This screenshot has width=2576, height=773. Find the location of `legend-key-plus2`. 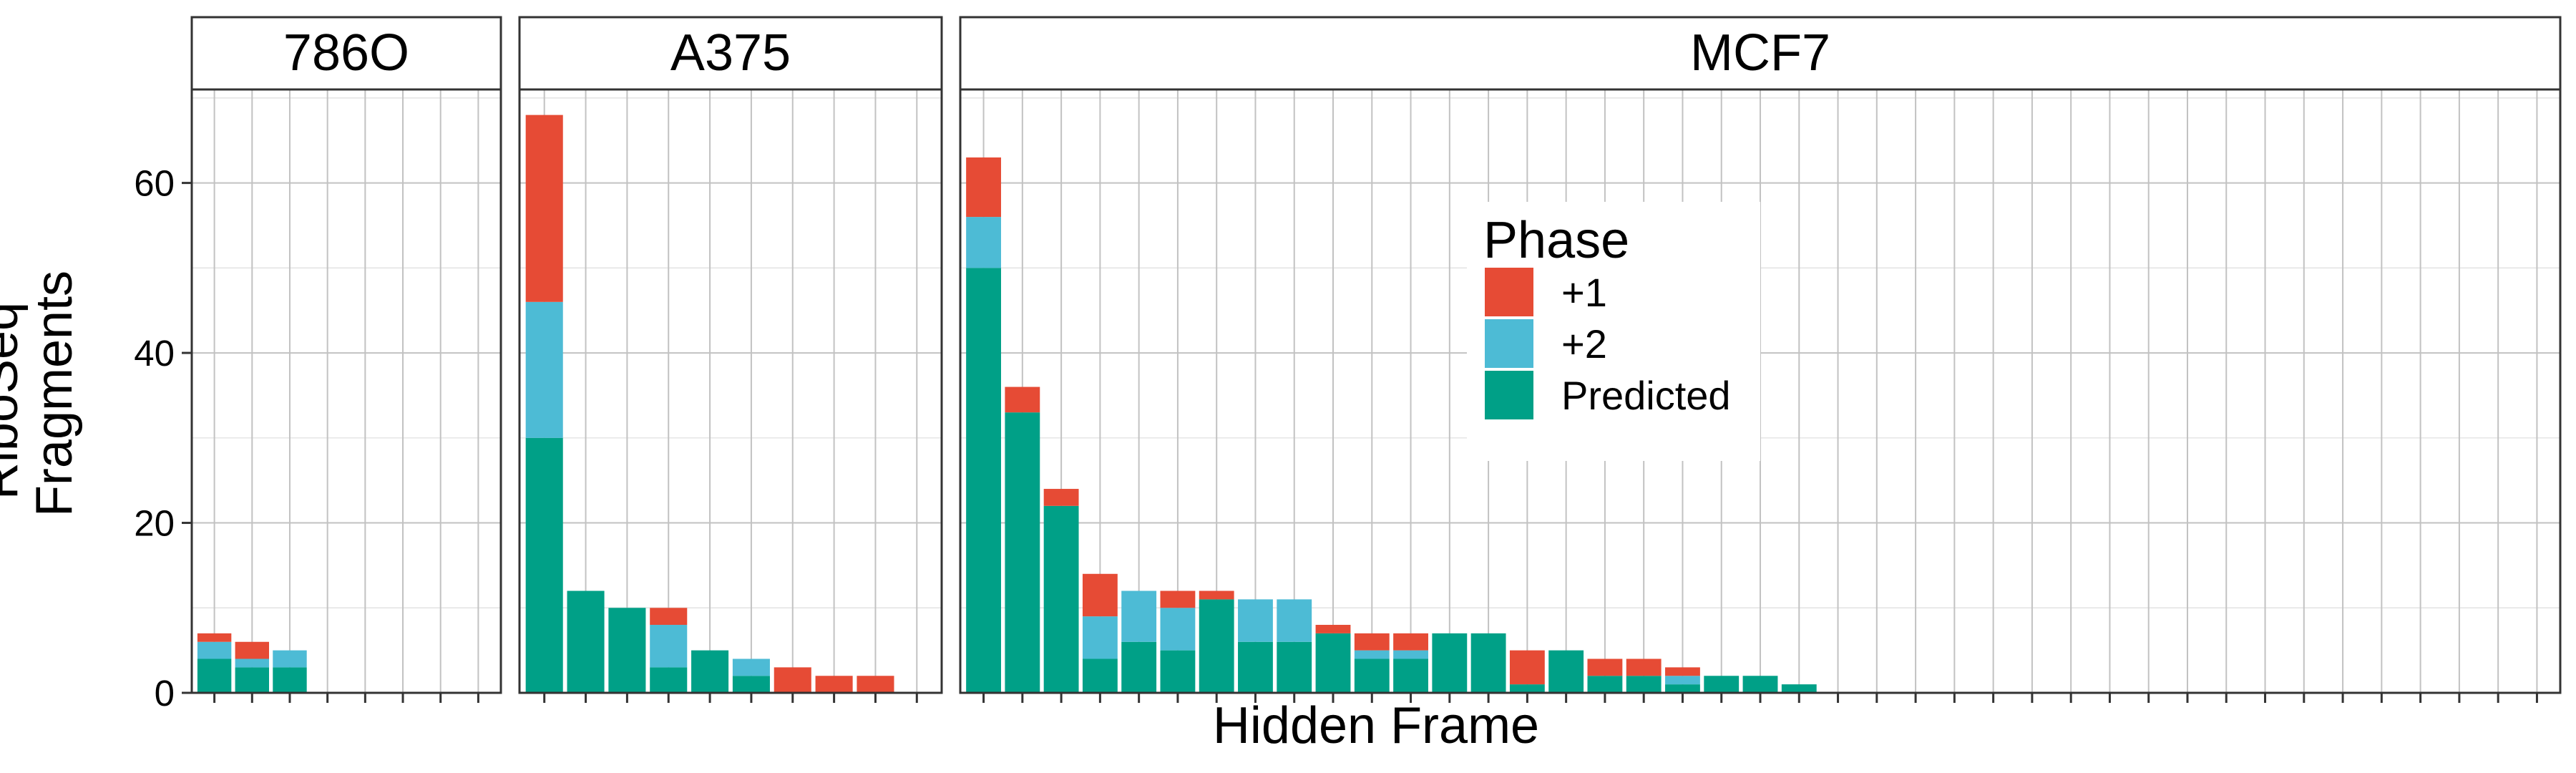

legend-key-plus2 is located at coordinates (1509, 343).